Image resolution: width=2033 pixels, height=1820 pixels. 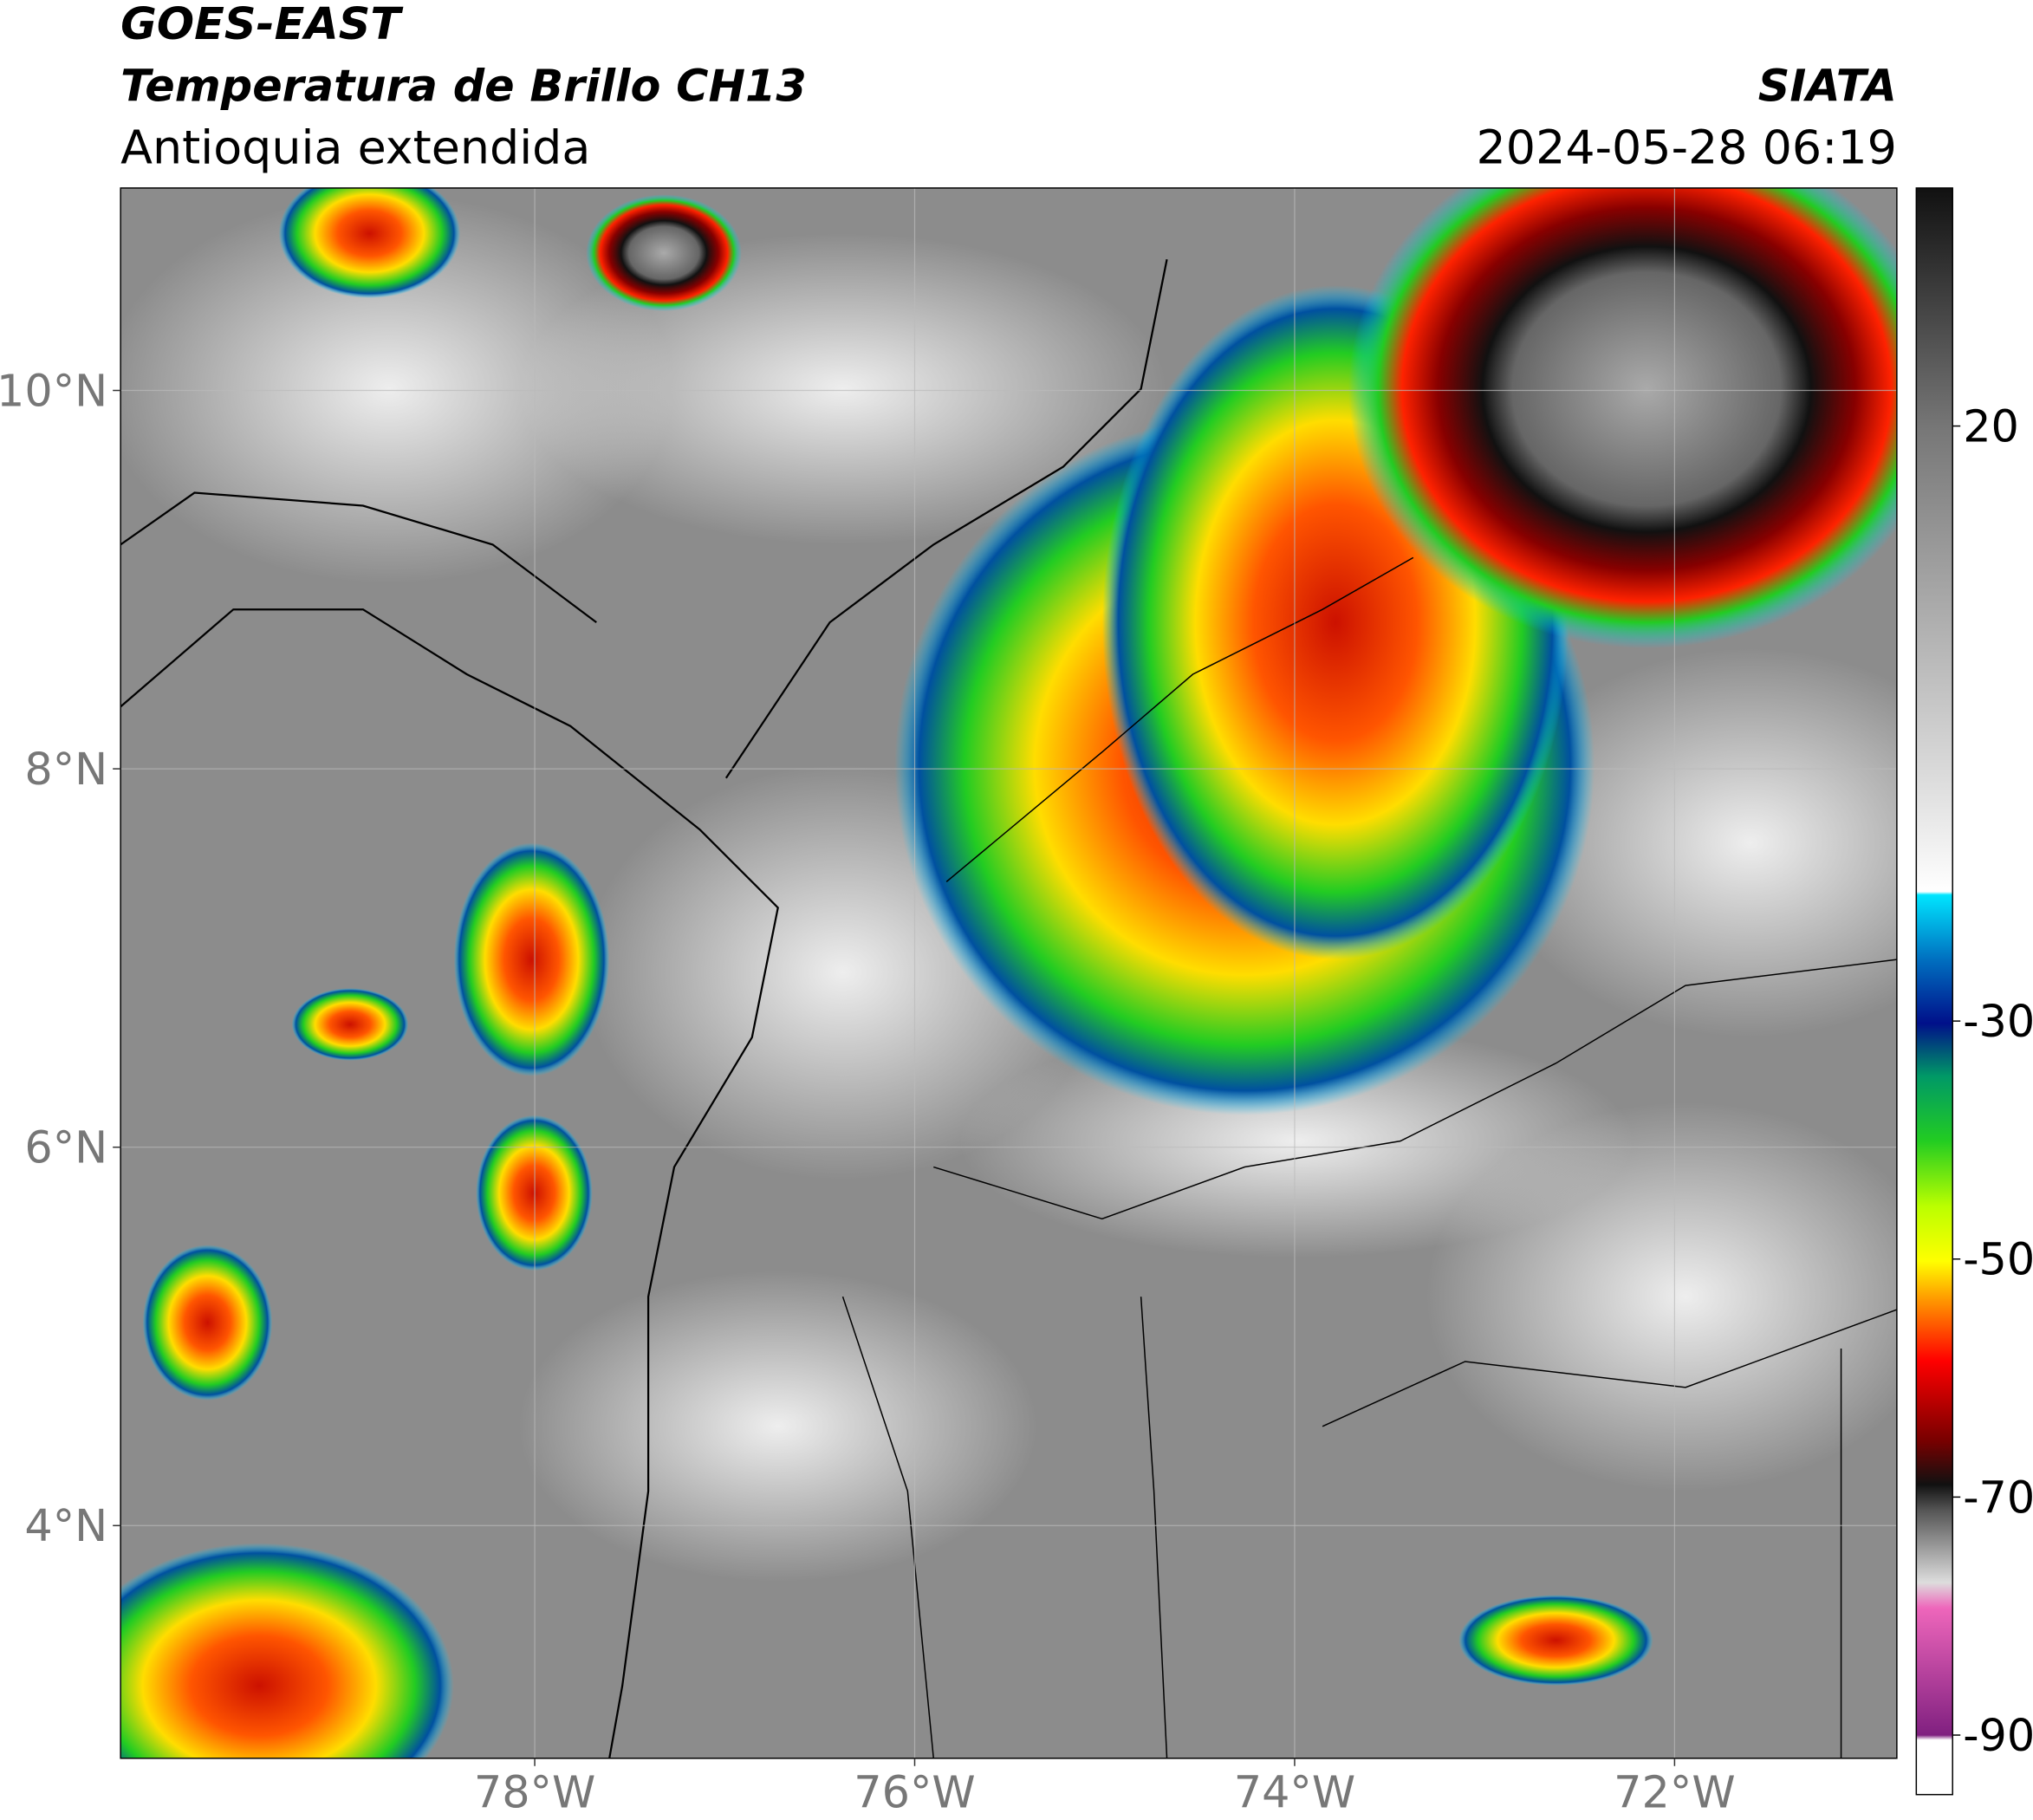 I want to click on y-tick-label: 10°N, so click(x=53, y=390).